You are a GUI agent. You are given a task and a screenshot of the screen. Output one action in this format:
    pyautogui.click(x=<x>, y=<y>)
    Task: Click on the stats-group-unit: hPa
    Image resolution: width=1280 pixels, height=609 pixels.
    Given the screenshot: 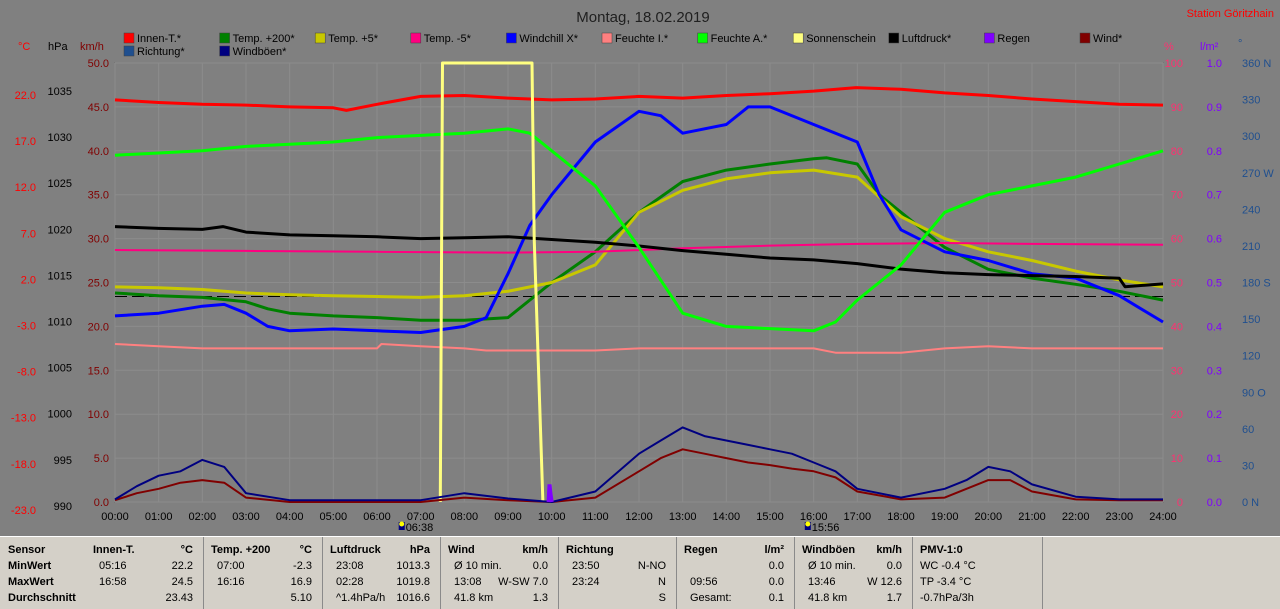 What is the action you would take?
    pyautogui.click(x=419, y=550)
    